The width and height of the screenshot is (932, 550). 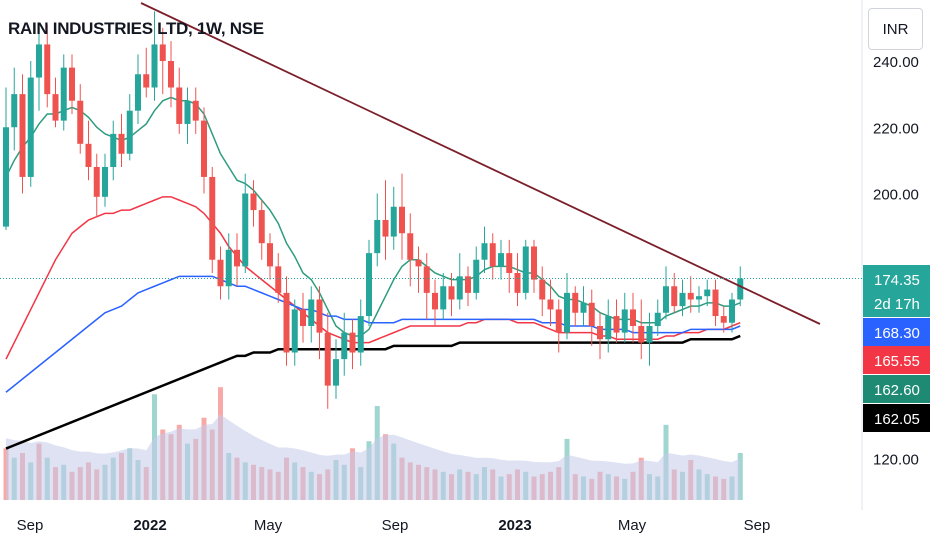 I want to click on price-label: 168.30, so click(x=896, y=332).